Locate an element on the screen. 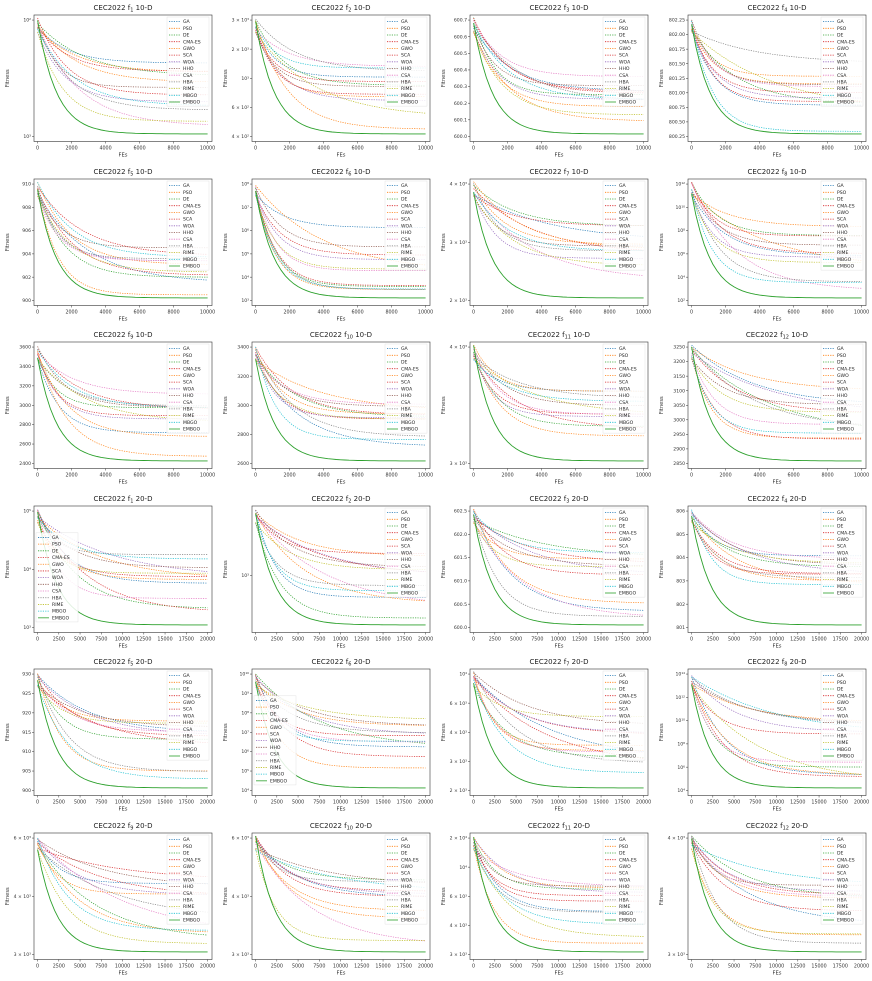 The height and width of the screenshot is (981, 872). y-tick-label: 802.00 is located at coordinates (677, 35).